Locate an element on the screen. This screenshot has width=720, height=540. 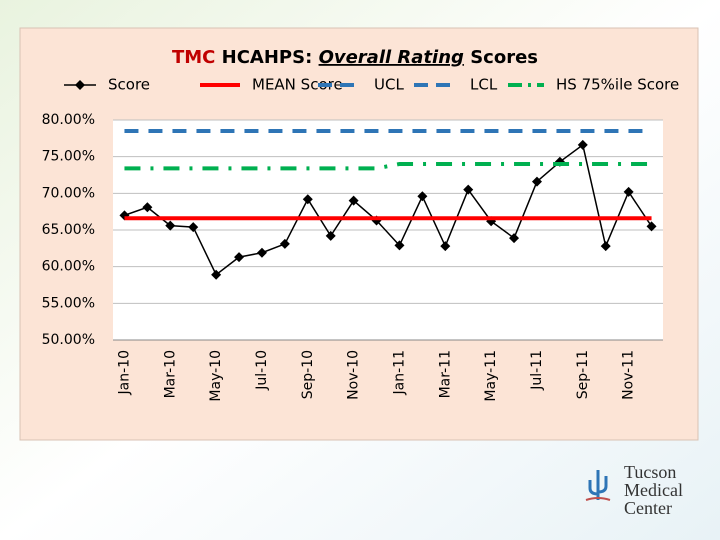
x-tick-label: Mar-10 is located at coordinates (170, 374).